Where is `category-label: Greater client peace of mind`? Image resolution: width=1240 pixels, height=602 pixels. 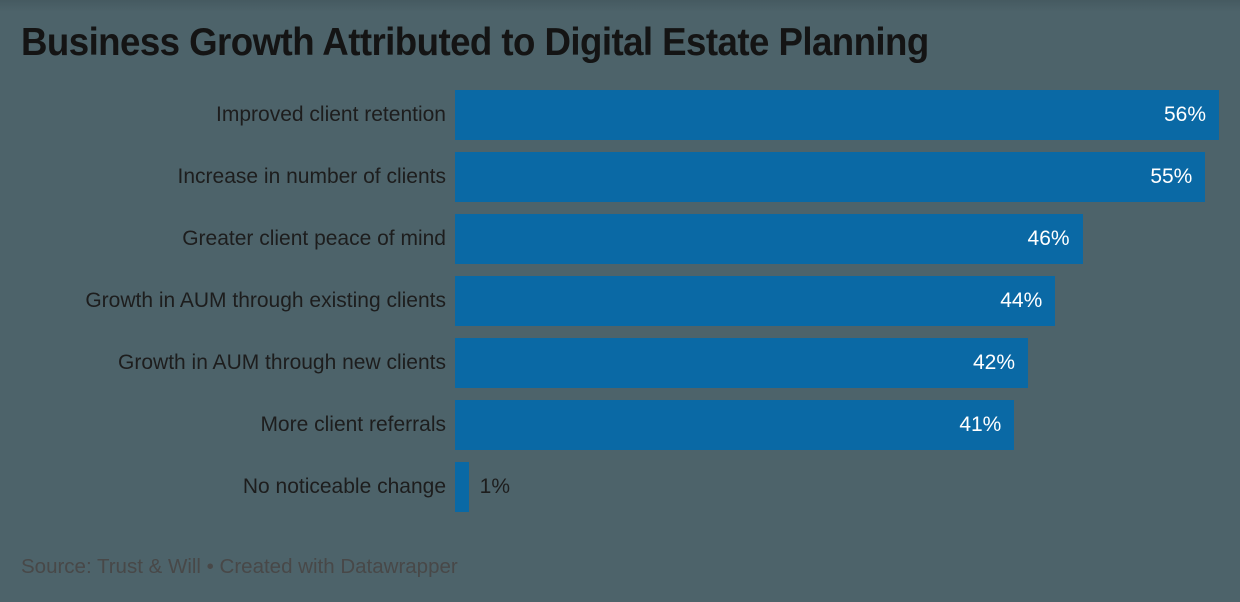
category-label: Greater client peace of mind is located at coordinates (314, 238).